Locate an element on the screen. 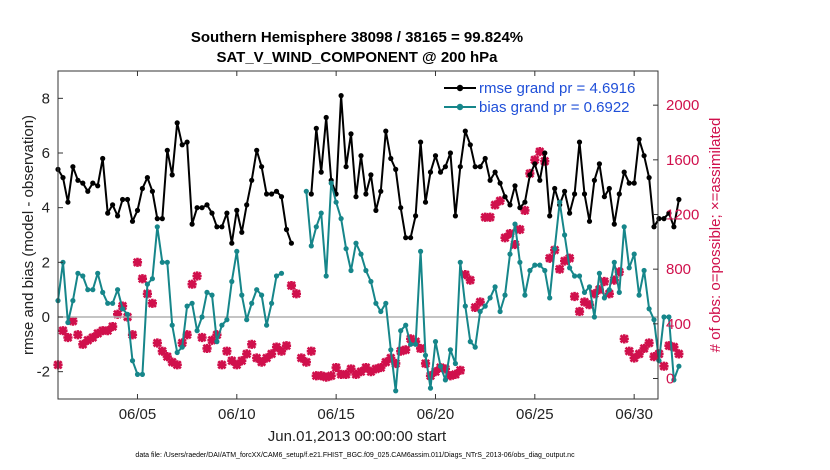 The image size is (830, 470). y-tick-label: 0 is located at coordinates (46, 317).